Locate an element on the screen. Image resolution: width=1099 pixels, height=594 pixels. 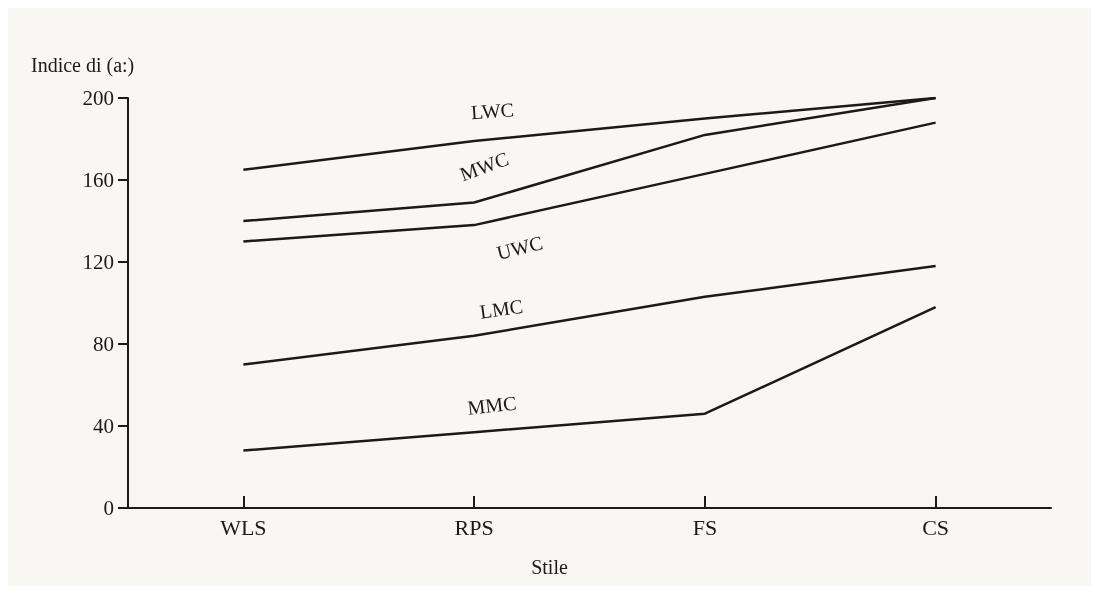
x-axis-title: Stile is located at coordinates (549, 567).